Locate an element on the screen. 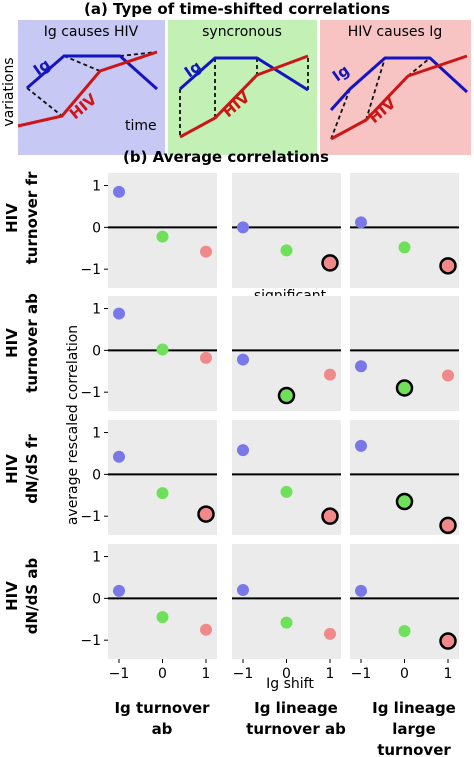 The height and width of the screenshot is (757, 474). row-label-line: turnover fr is located at coordinates (32, 217).